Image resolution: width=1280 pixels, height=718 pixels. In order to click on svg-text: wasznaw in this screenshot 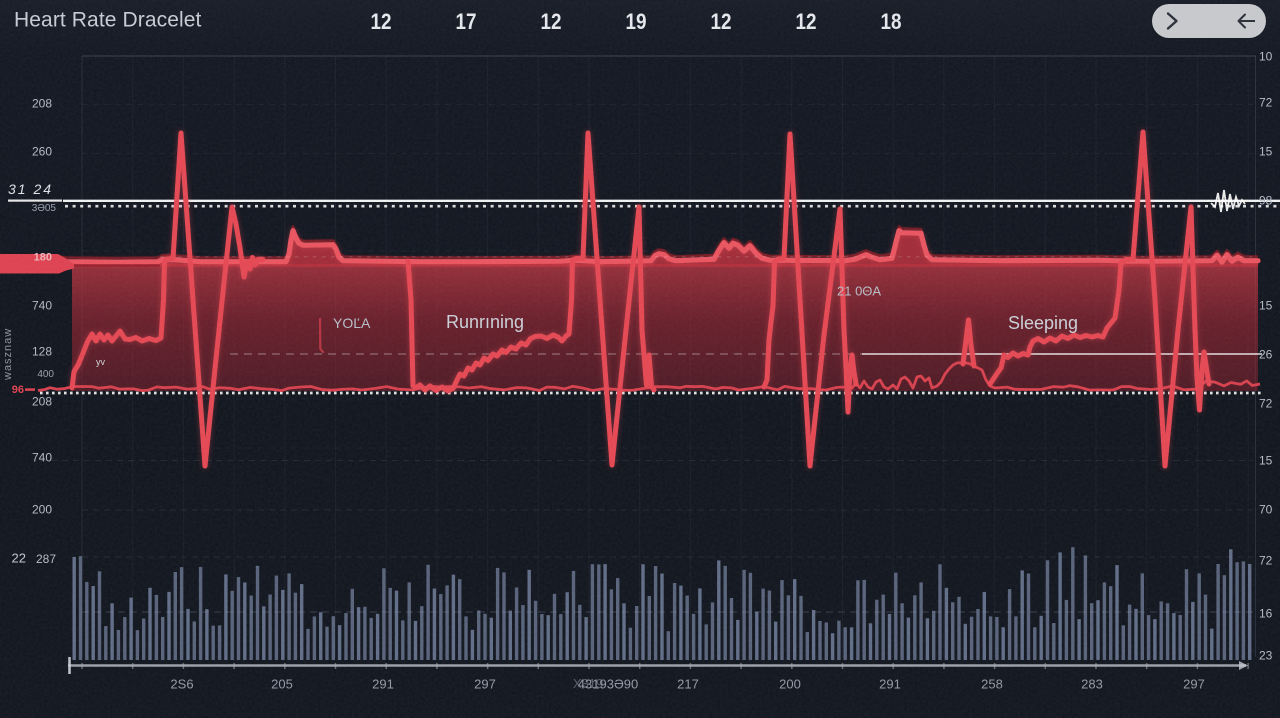, I will do `click(8, 354)`.